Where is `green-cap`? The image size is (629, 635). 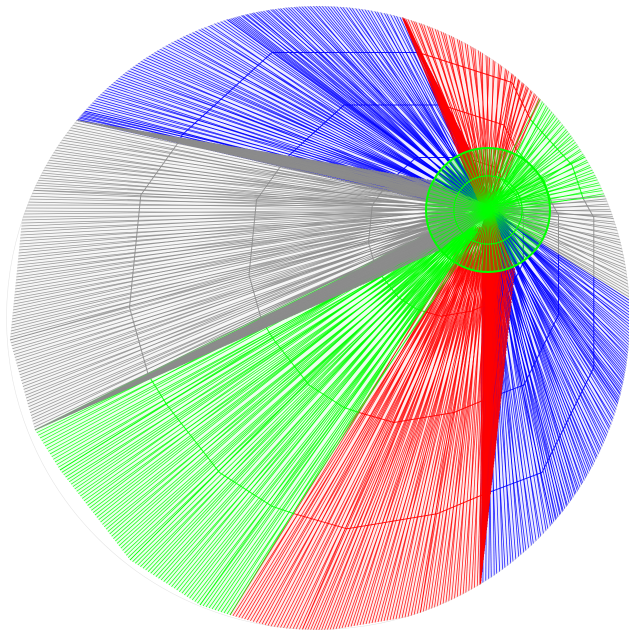 green-cap is located at coordinates (488, 210).